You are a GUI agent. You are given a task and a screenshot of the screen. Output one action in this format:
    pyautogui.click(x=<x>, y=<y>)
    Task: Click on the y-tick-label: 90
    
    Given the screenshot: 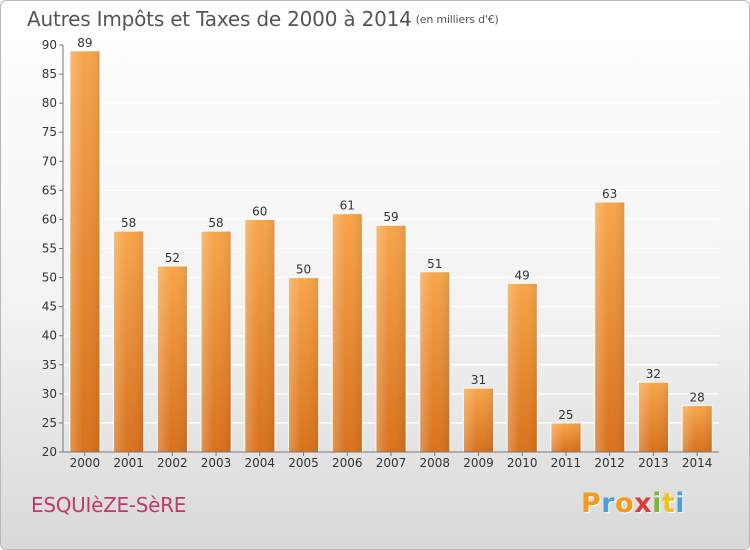 What is the action you would take?
    pyautogui.click(x=49, y=45)
    